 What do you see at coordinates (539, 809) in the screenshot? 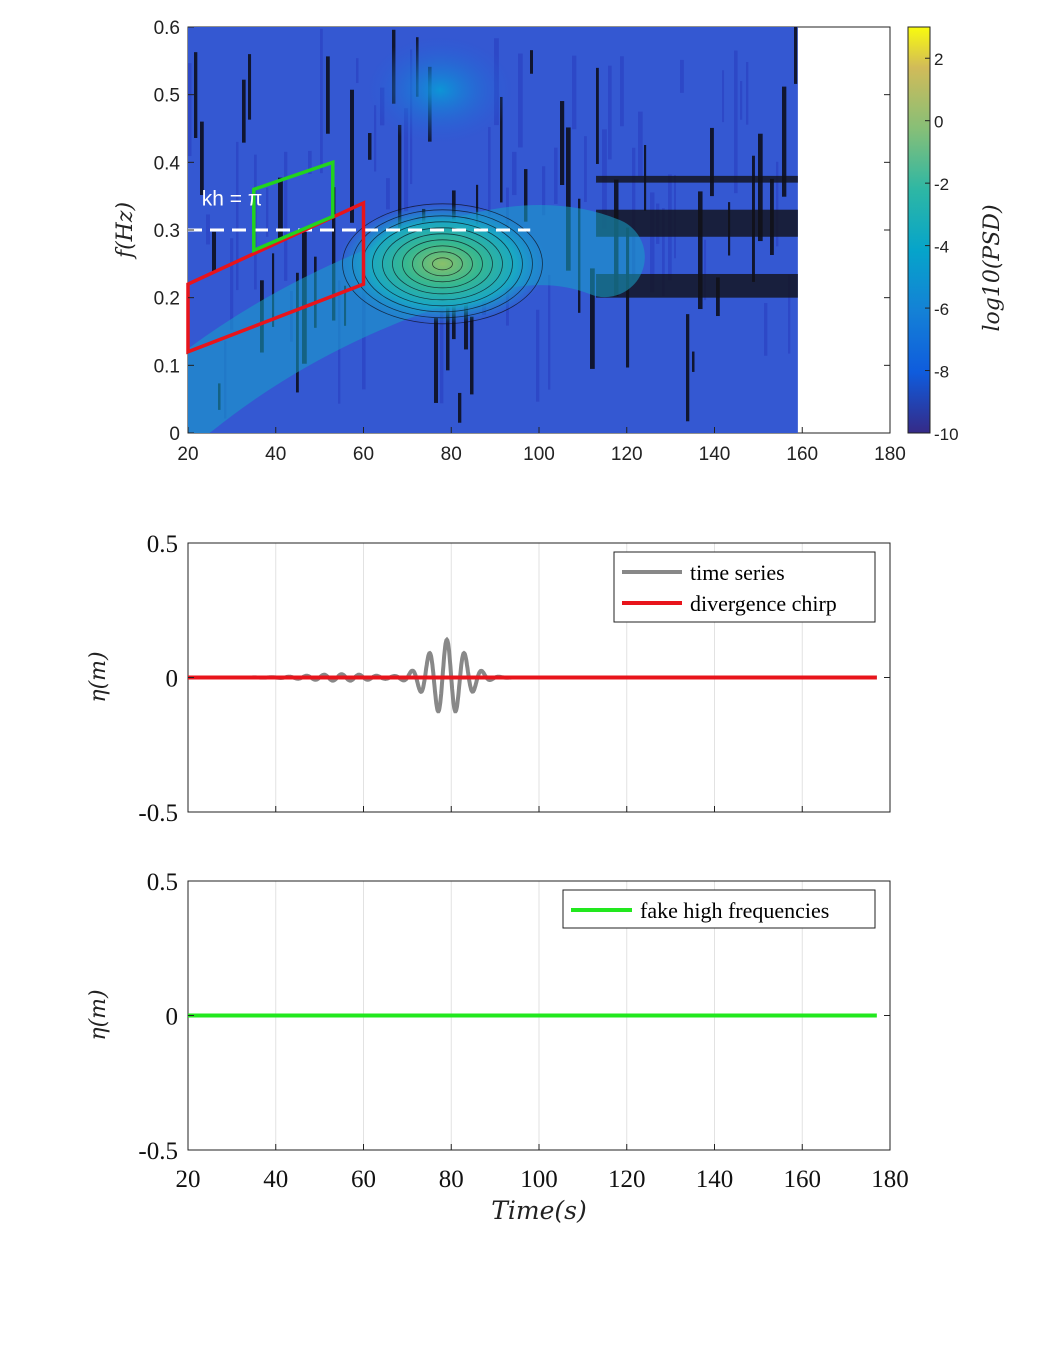
I see `timeseries-x-tickmarks` at bounding box center [539, 809].